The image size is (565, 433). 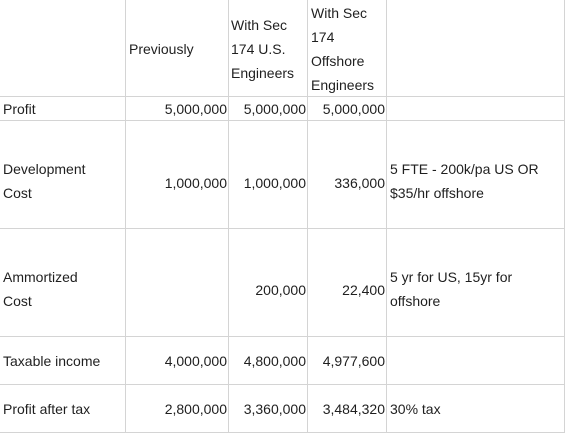 I want to click on cell-taxable-us: 4,800,000, so click(x=274, y=361).